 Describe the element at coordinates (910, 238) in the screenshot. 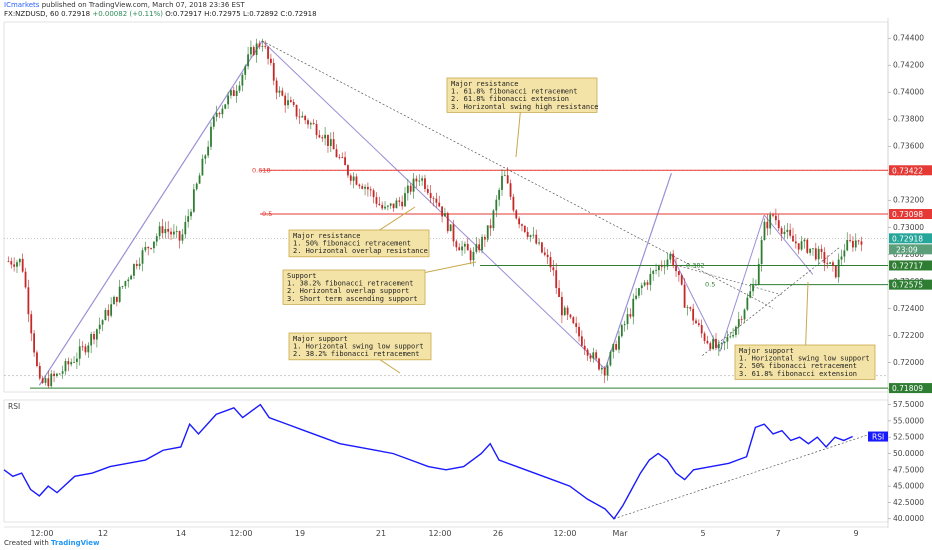

I see `current-price-tag` at that location.